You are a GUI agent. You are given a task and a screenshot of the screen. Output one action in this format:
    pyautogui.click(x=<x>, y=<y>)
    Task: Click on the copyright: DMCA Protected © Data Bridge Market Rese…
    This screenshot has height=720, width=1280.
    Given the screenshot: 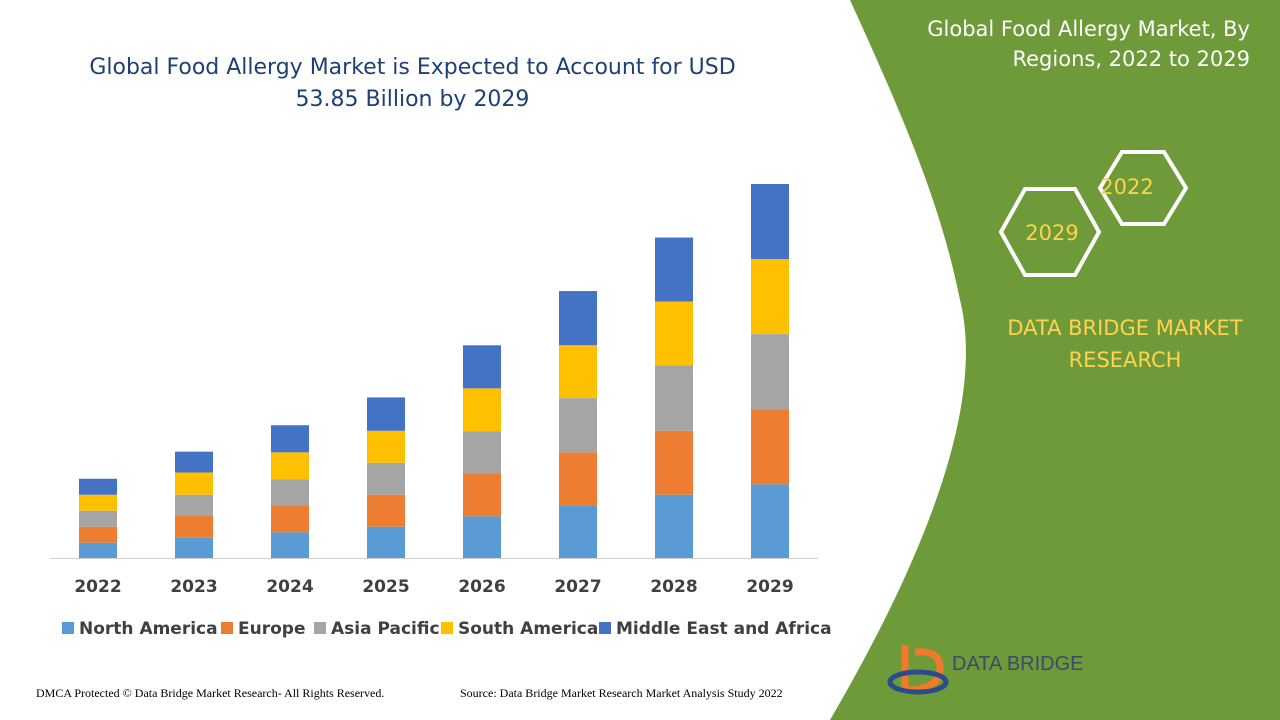 What is the action you would take?
    pyautogui.click(x=210, y=693)
    